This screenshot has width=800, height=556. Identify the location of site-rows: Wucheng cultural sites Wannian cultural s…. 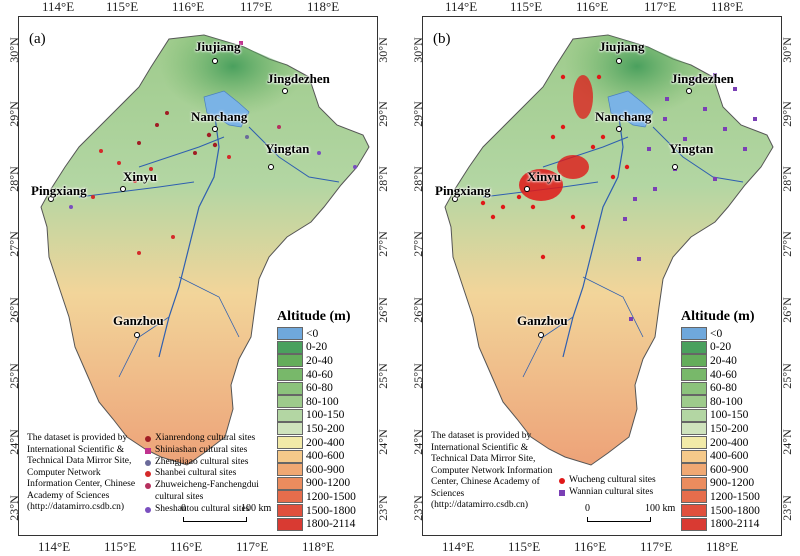
(629, 487).